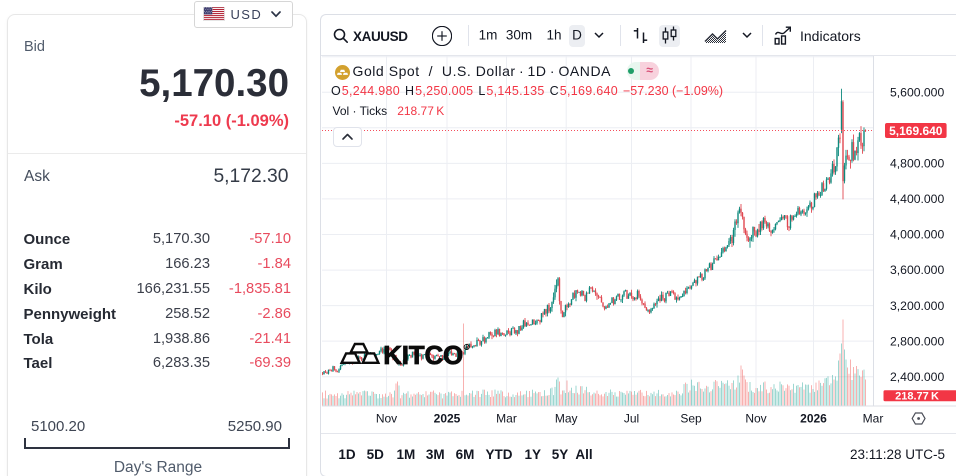 Image resolution: width=956 pixels, height=476 pixels. What do you see at coordinates (423, 355) in the screenshot?
I see `svg-text: KITCO` at bounding box center [423, 355].